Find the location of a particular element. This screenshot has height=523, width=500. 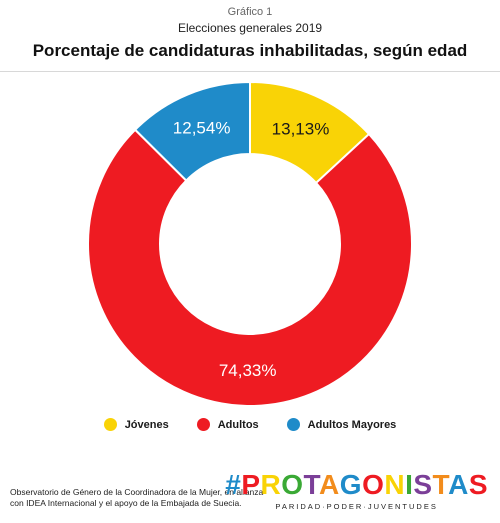

chart-legend: Jóvenes Adultos Adultos Mayores is located at coordinates (250, 424).